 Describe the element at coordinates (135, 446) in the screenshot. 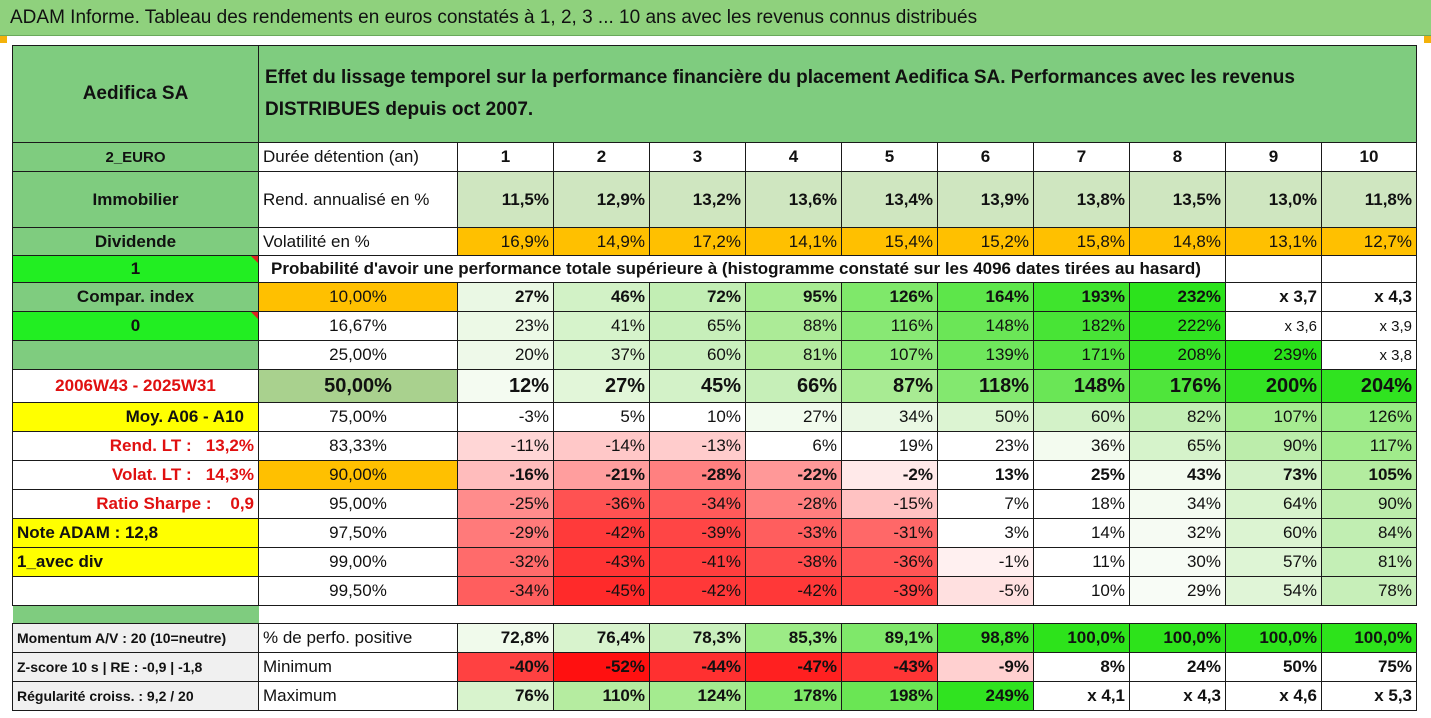

I see `row-label: Rend. LT : 13,2%` at that location.